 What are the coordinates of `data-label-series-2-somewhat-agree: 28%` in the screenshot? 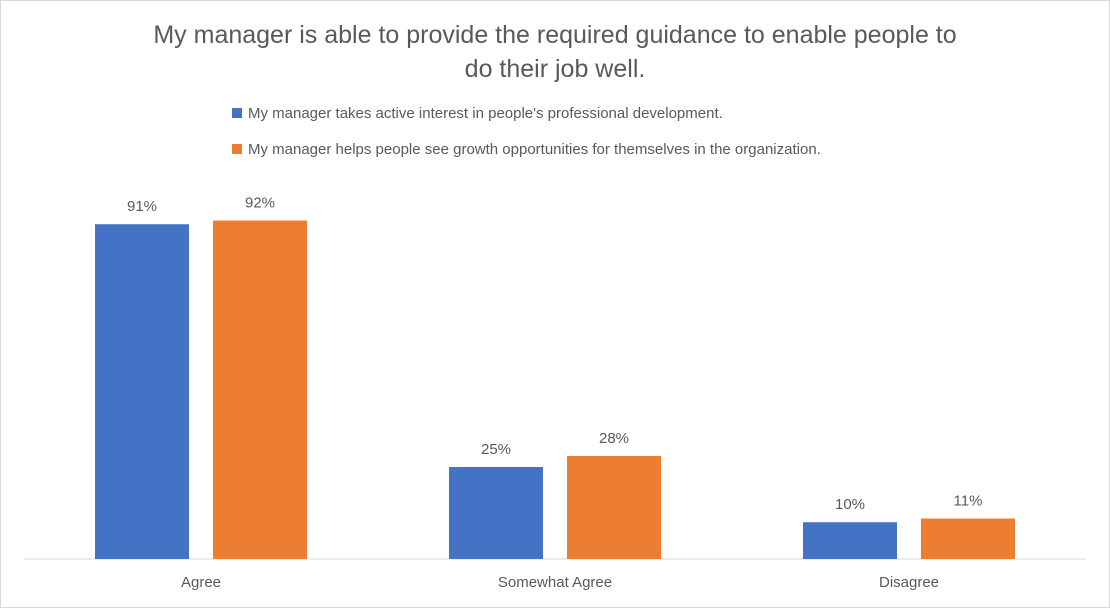 It's located at (614, 438).